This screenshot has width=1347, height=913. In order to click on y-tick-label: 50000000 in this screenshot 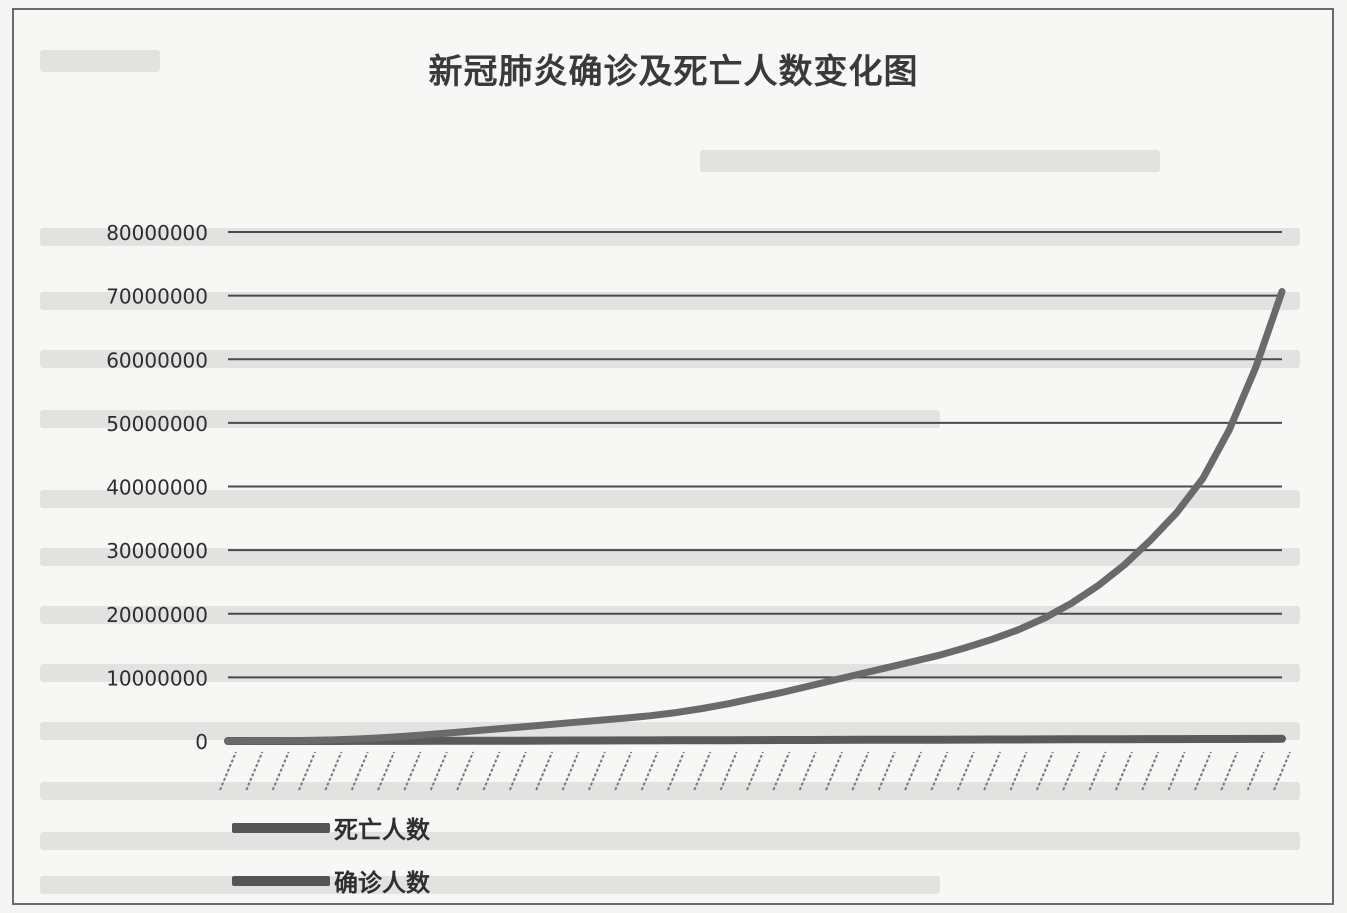, I will do `click(157, 424)`.